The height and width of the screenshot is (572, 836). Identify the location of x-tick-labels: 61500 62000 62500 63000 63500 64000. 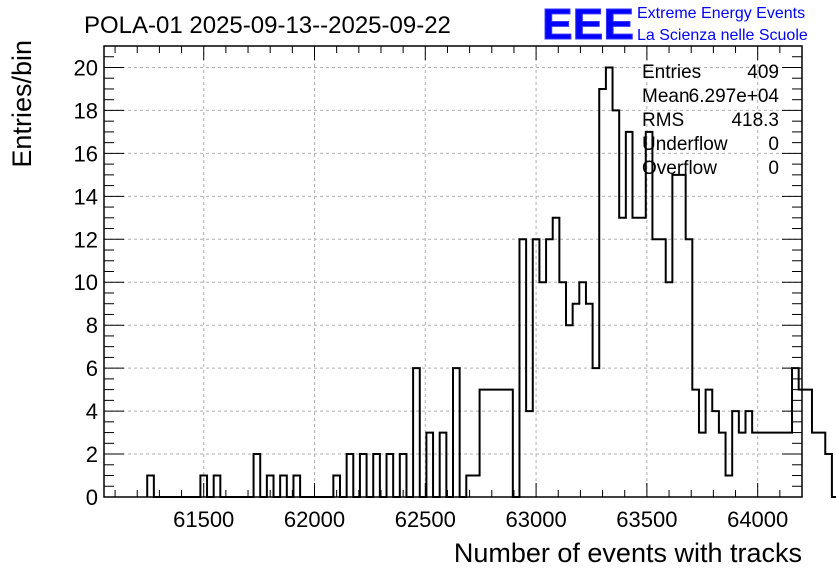
(480, 519).